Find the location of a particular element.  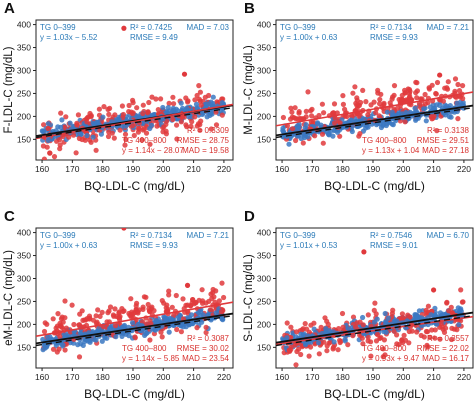

stat-blue-mad: MAD = 7.03 is located at coordinates (208, 27).